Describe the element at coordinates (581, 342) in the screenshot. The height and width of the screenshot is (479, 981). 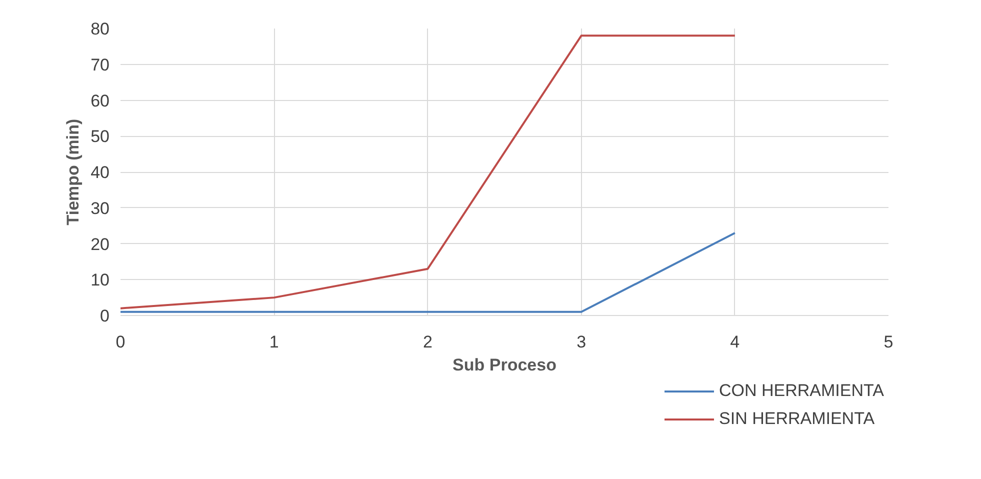
I see `x-tick-label: 3` at that location.